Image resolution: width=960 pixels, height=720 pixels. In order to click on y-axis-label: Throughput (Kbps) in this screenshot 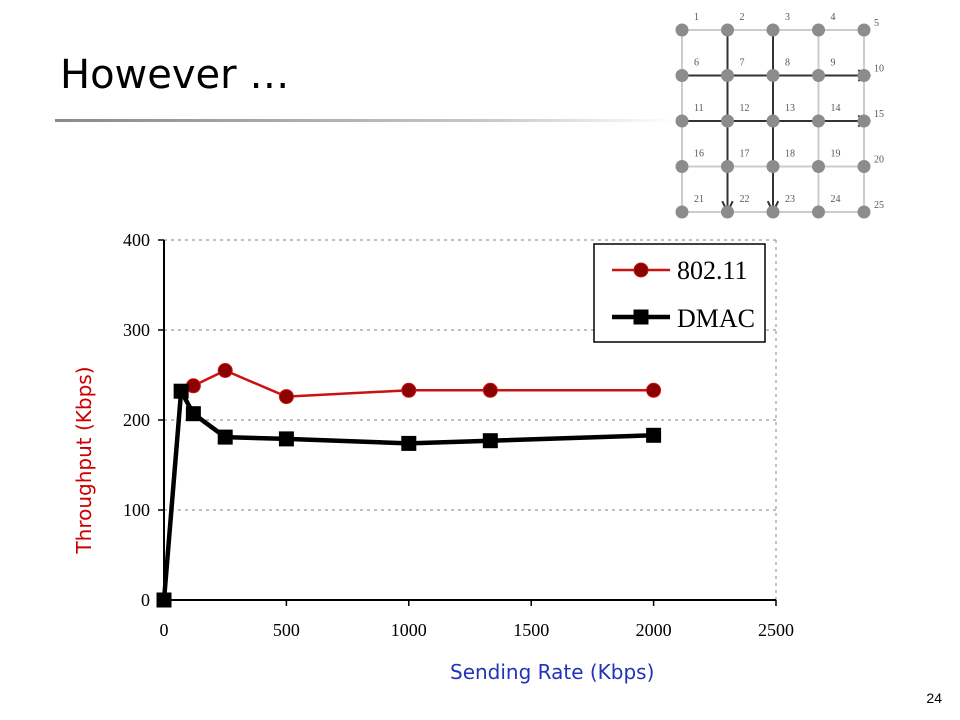, I will do `click(84, 460)`.